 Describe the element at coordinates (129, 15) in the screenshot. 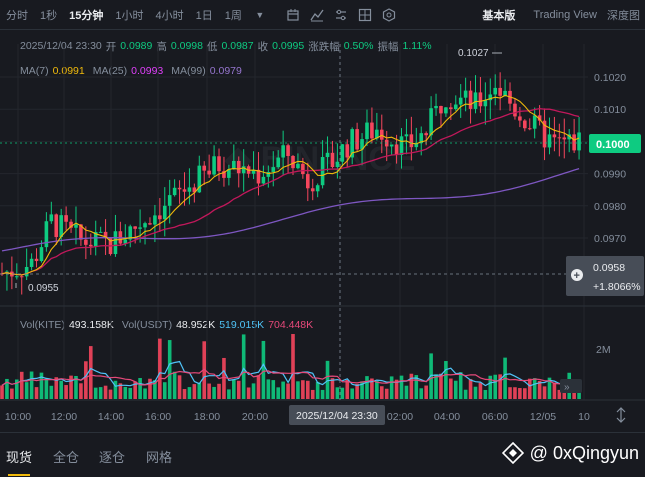

I see `interval-1h: 1小时` at that location.